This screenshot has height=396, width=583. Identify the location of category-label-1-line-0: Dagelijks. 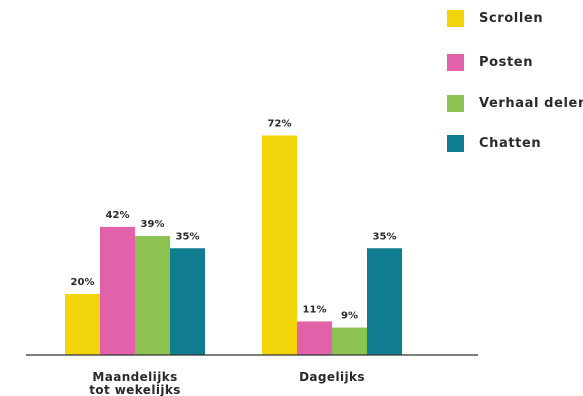
(332, 377).